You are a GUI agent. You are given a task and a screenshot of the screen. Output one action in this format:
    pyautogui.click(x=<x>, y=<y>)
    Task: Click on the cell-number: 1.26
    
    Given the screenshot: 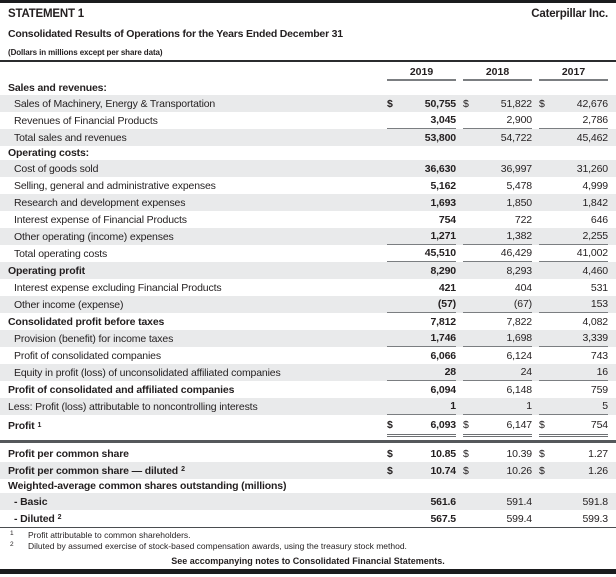 What is the action you would take?
    pyautogui.click(x=598, y=470)
    